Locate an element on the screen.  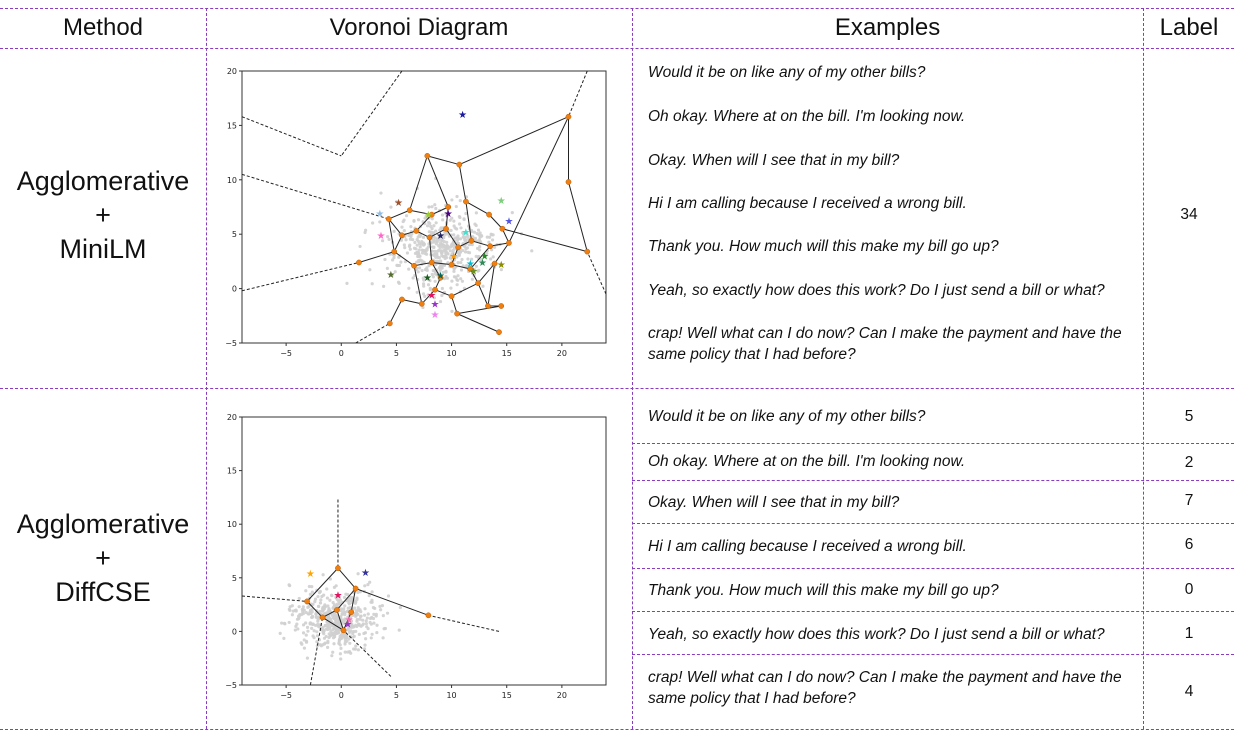
y-tick-label: −5 is located at coordinates (231, 685).